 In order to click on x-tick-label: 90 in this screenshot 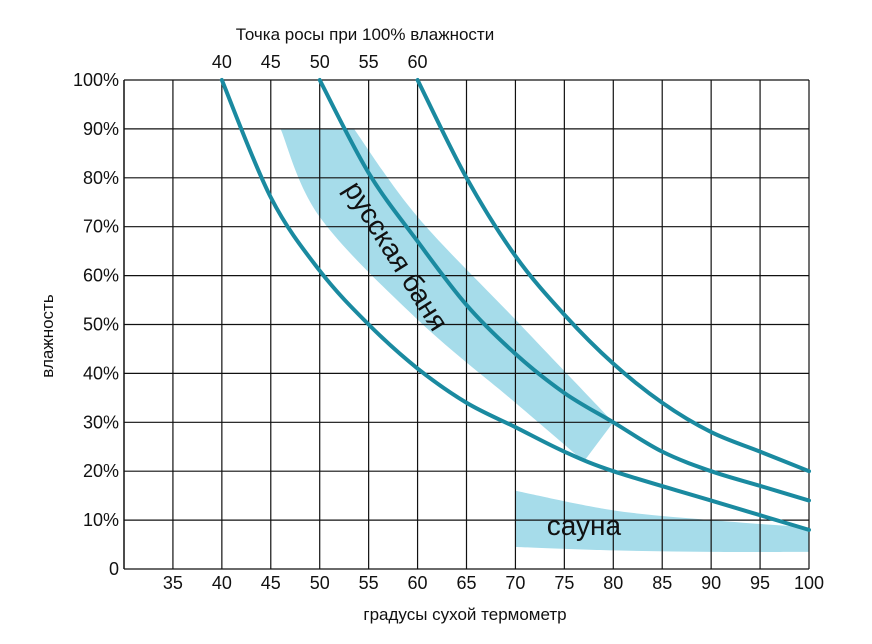, I will do `click(711, 583)`.